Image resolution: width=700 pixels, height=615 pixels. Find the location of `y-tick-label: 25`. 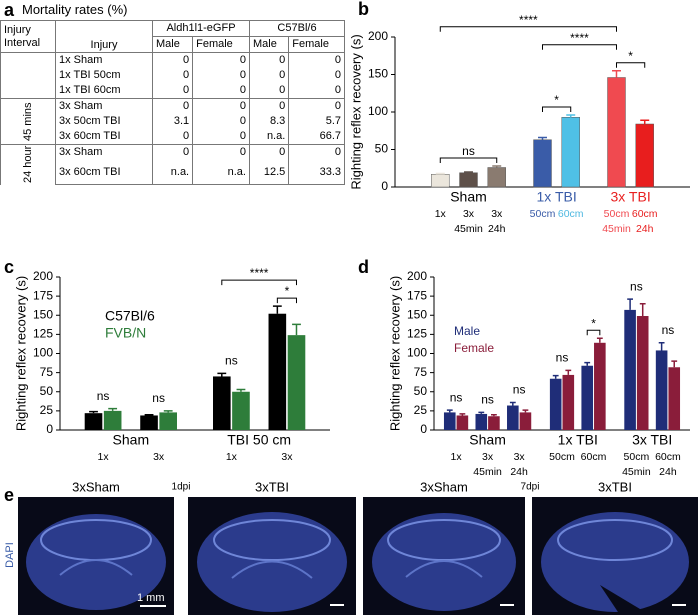

y-tick-label: 25 is located at coordinates (421, 410).